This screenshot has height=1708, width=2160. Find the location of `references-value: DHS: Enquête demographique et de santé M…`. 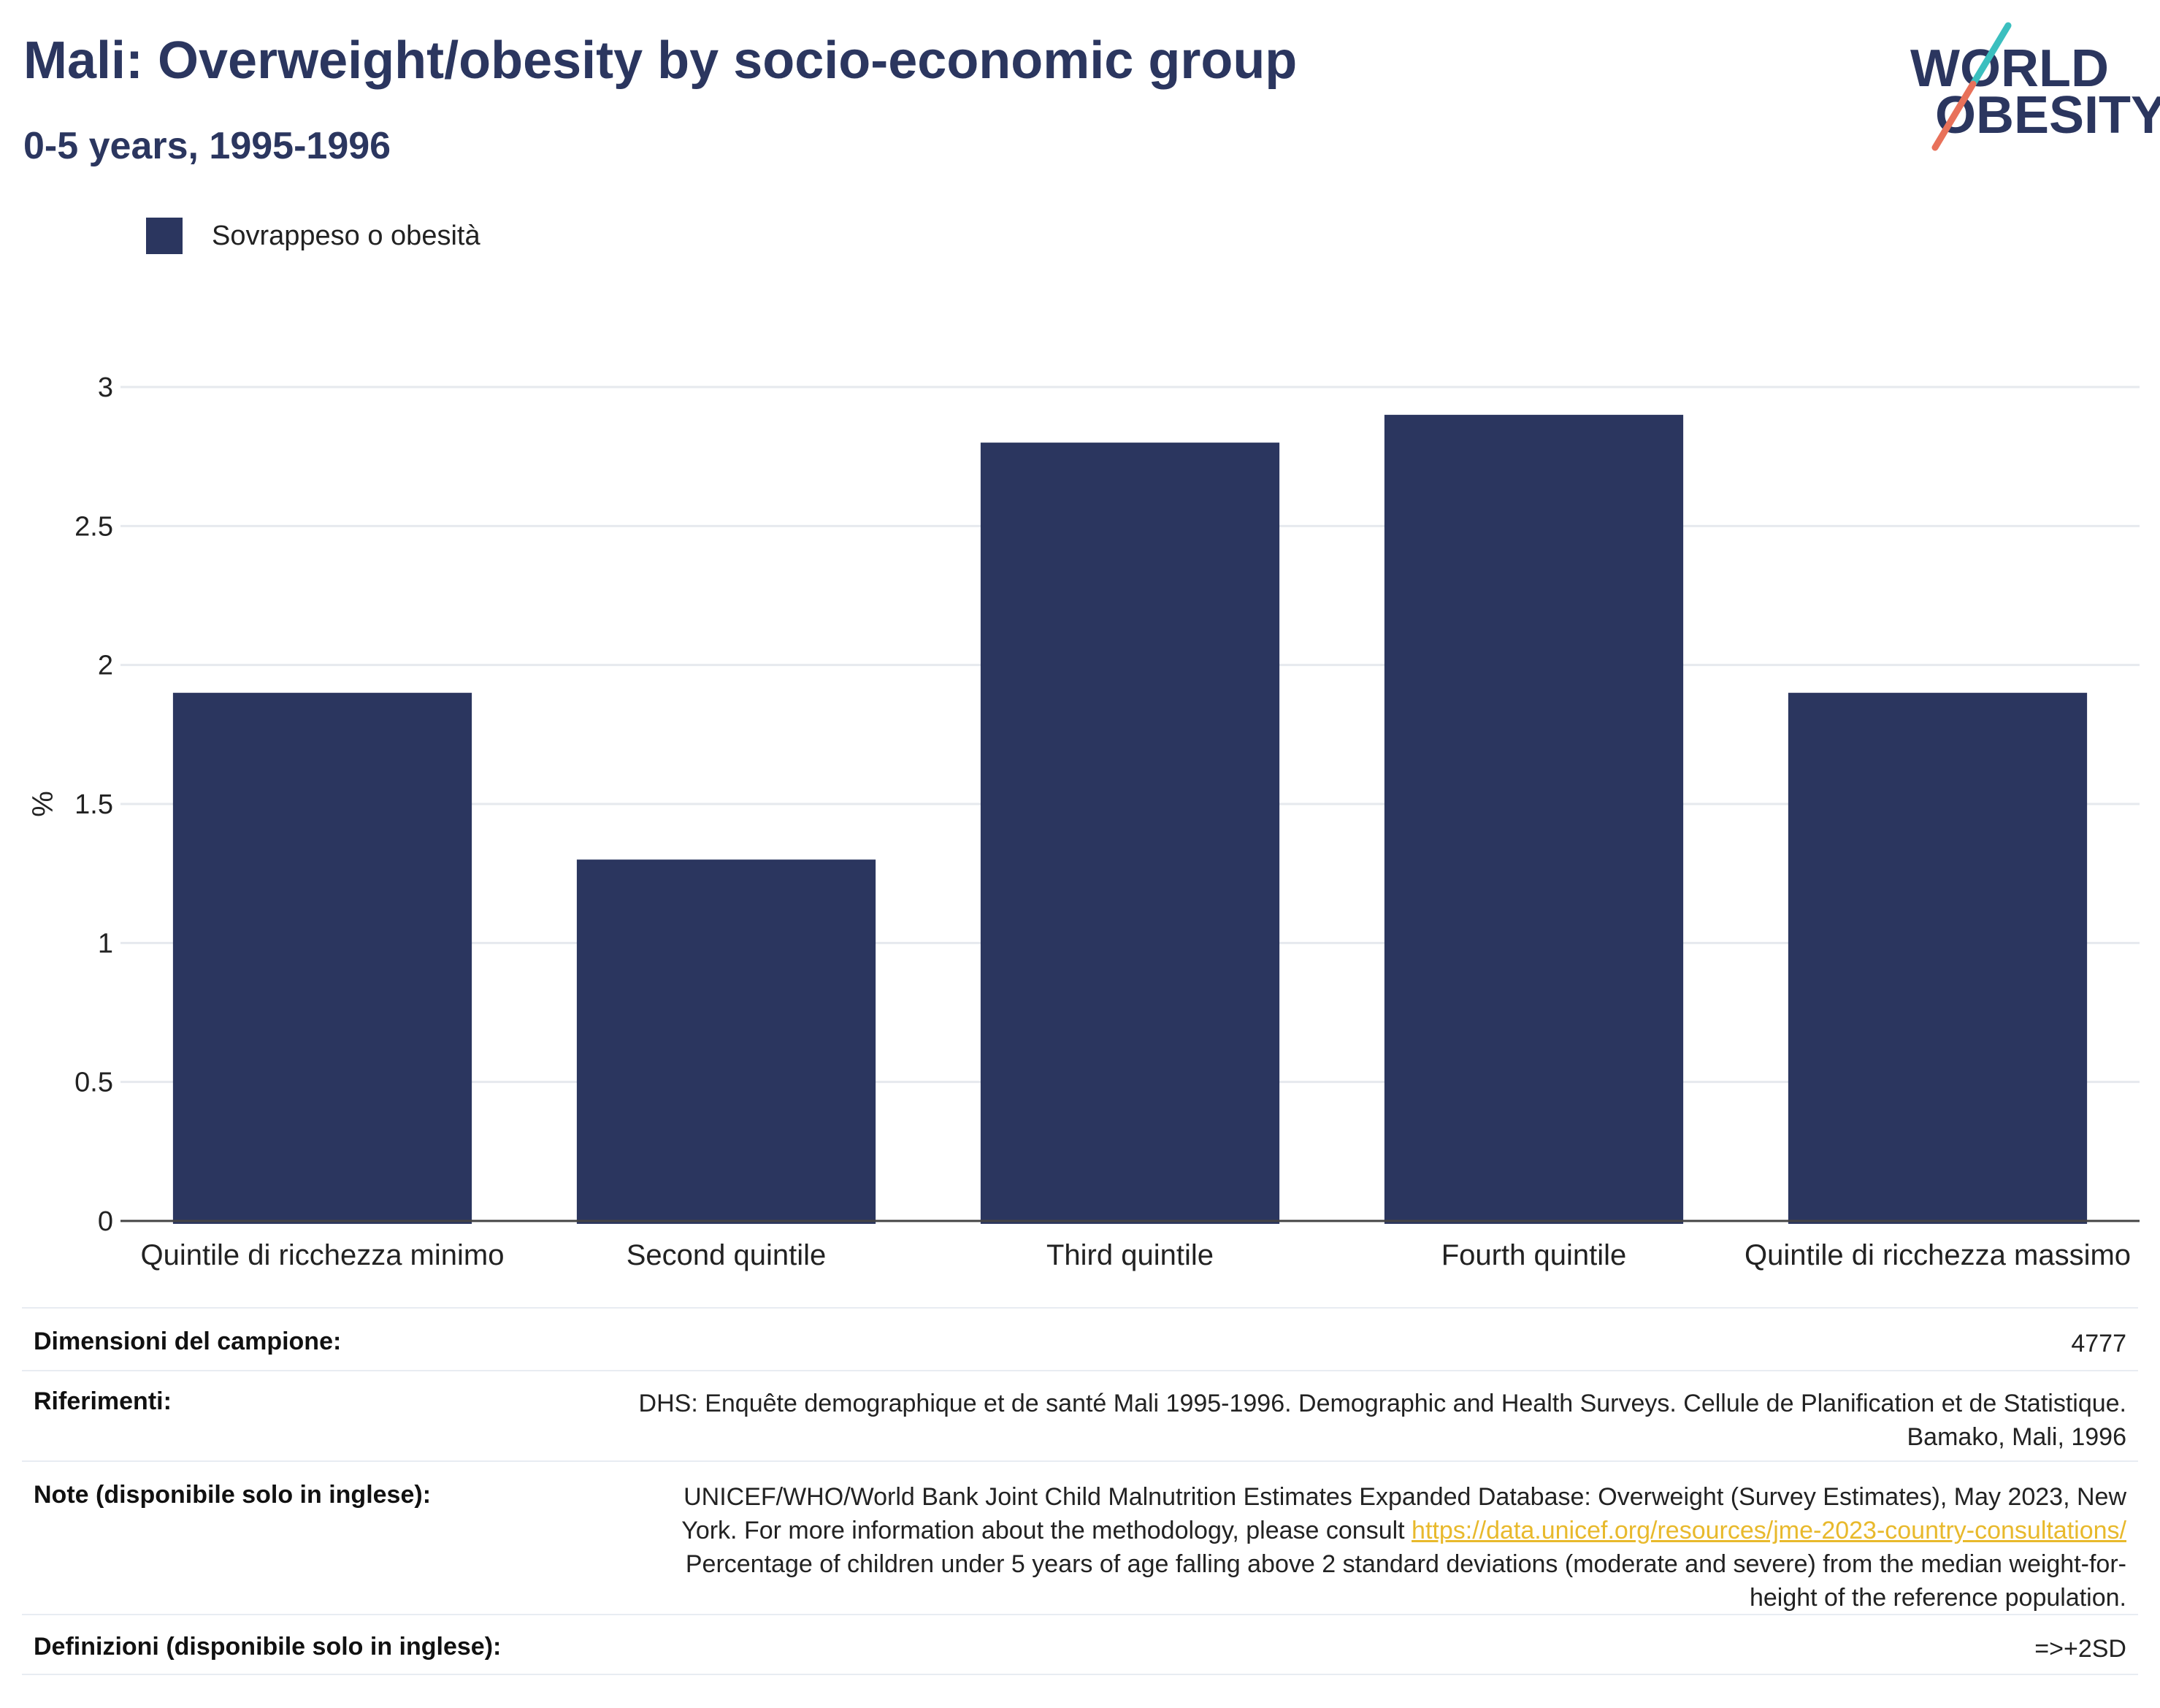

references-value: DHS: Enquête demographique et de santé M… is located at coordinates (1382, 1421).